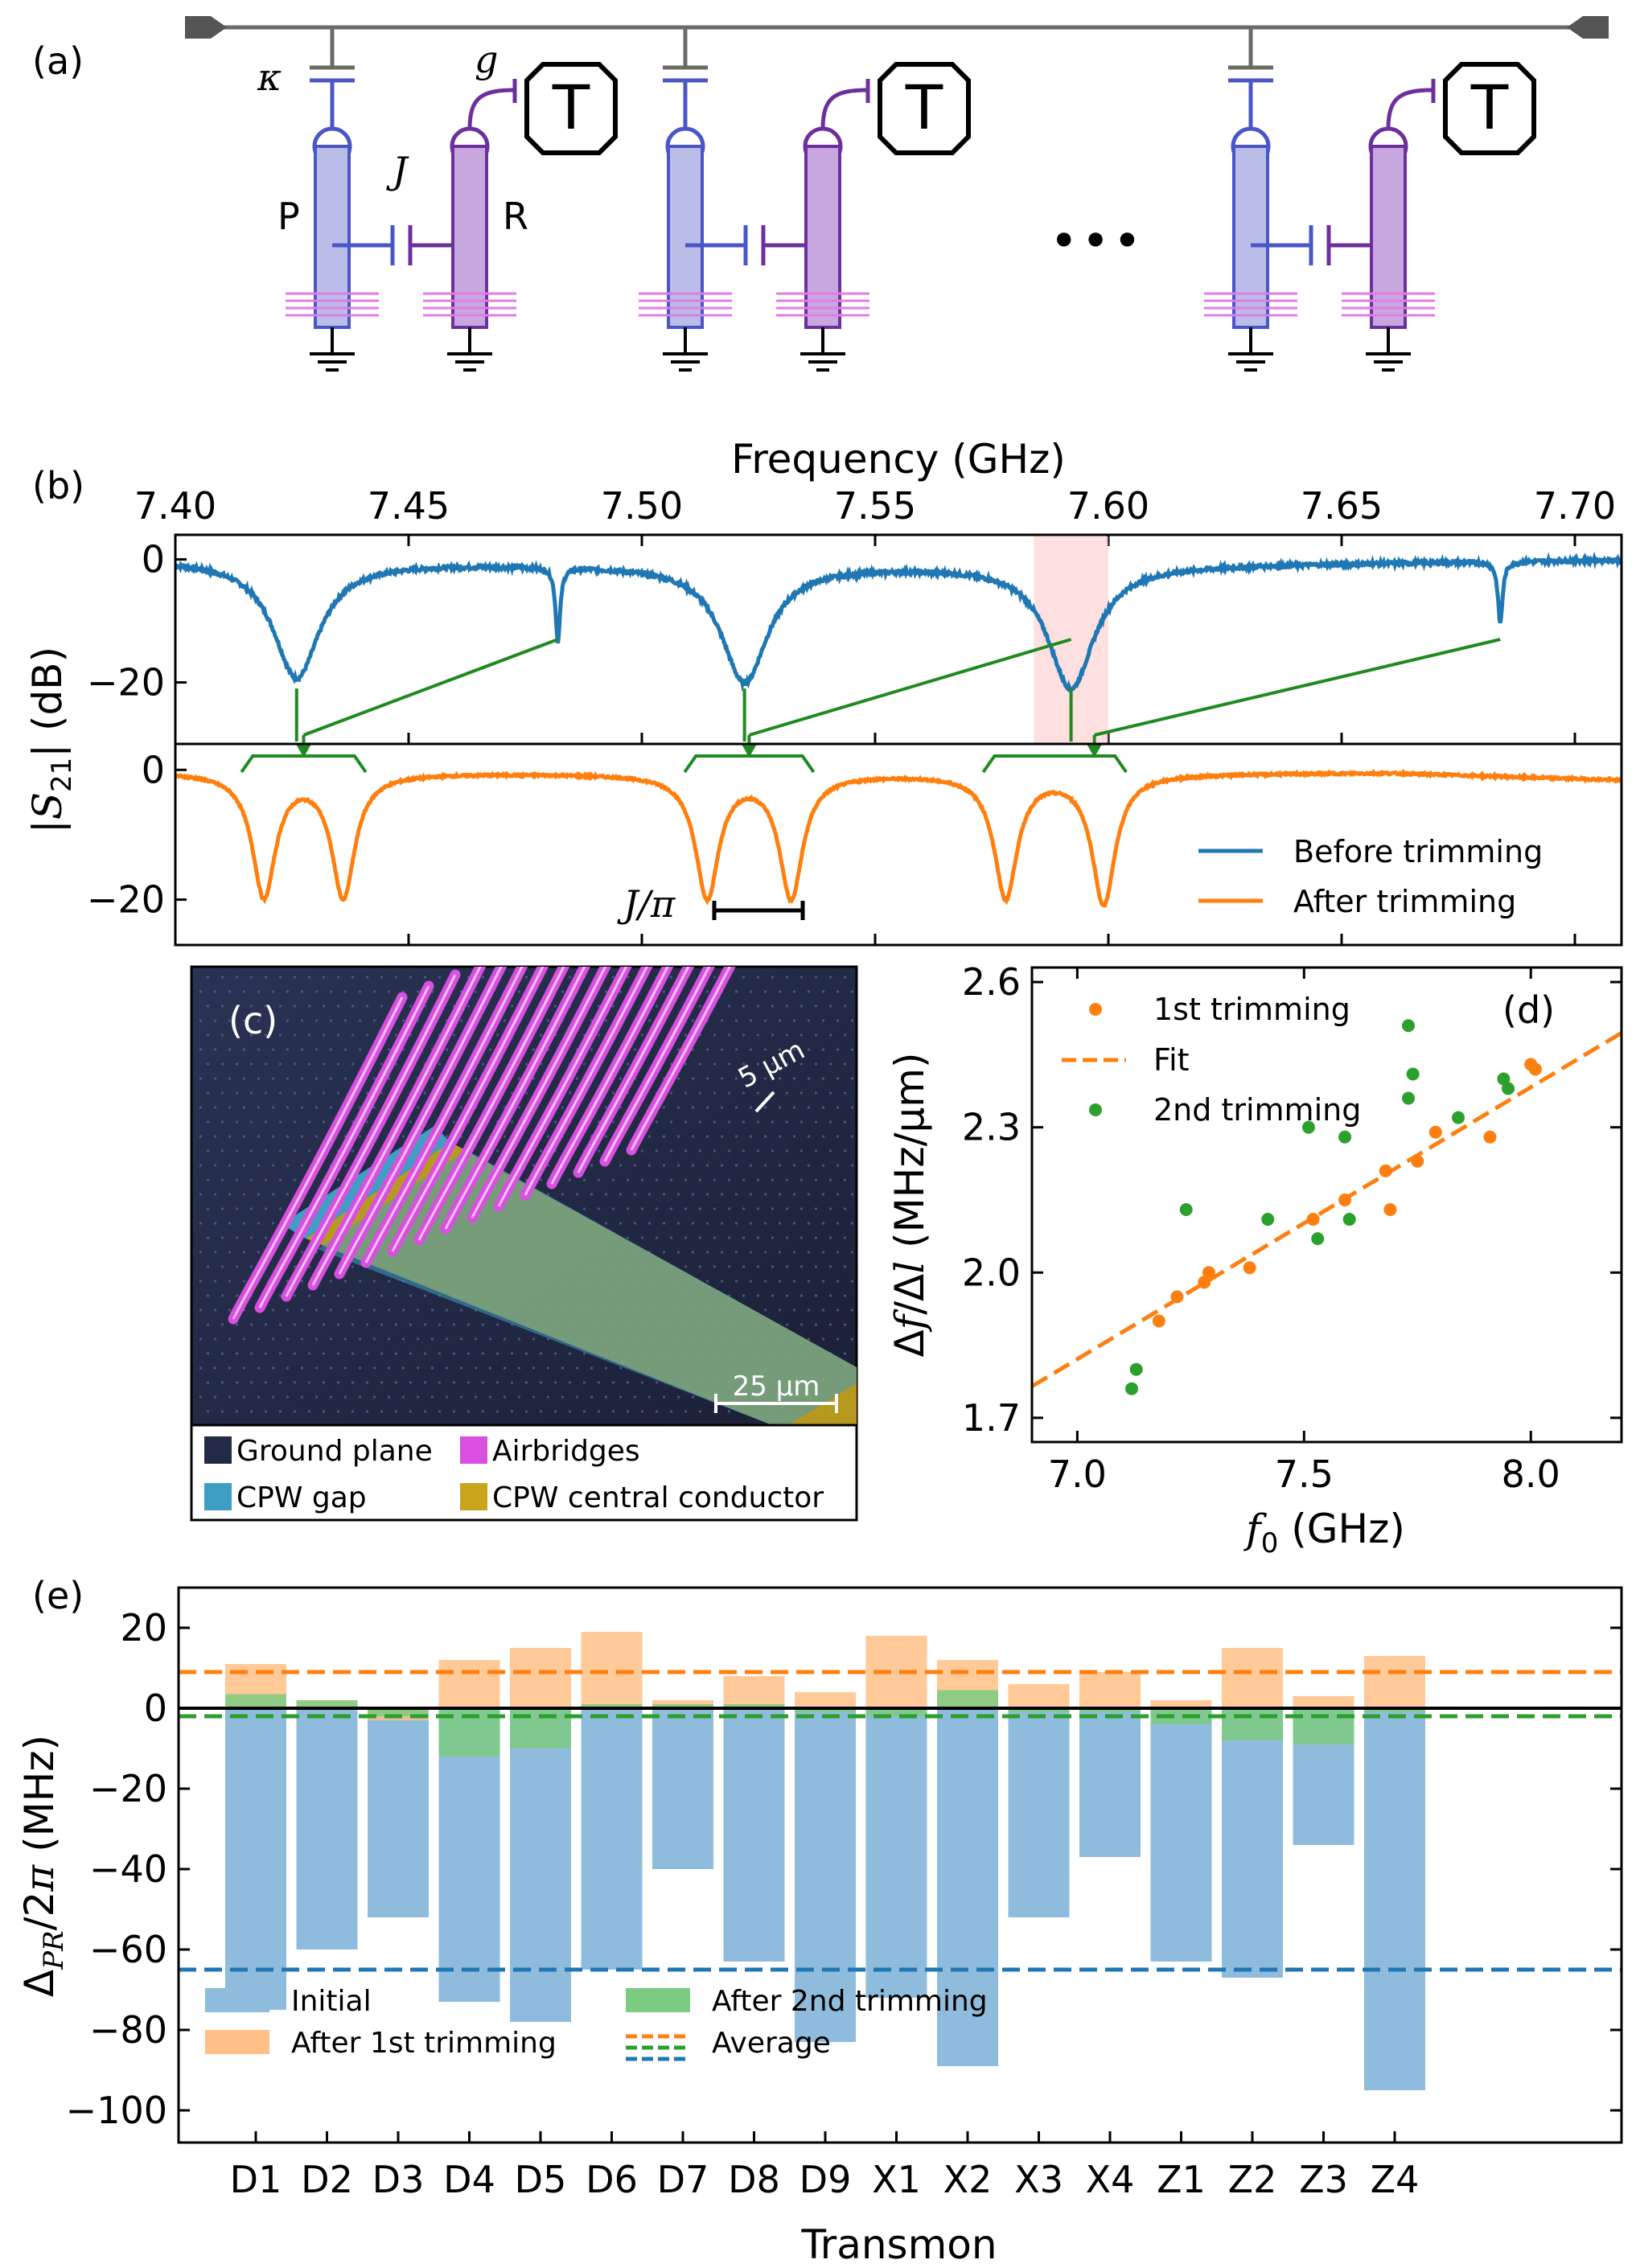 The image size is (1636, 2268). Describe the element at coordinates (541, 2180) in the screenshot. I see `transmon-label: D5` at that location.